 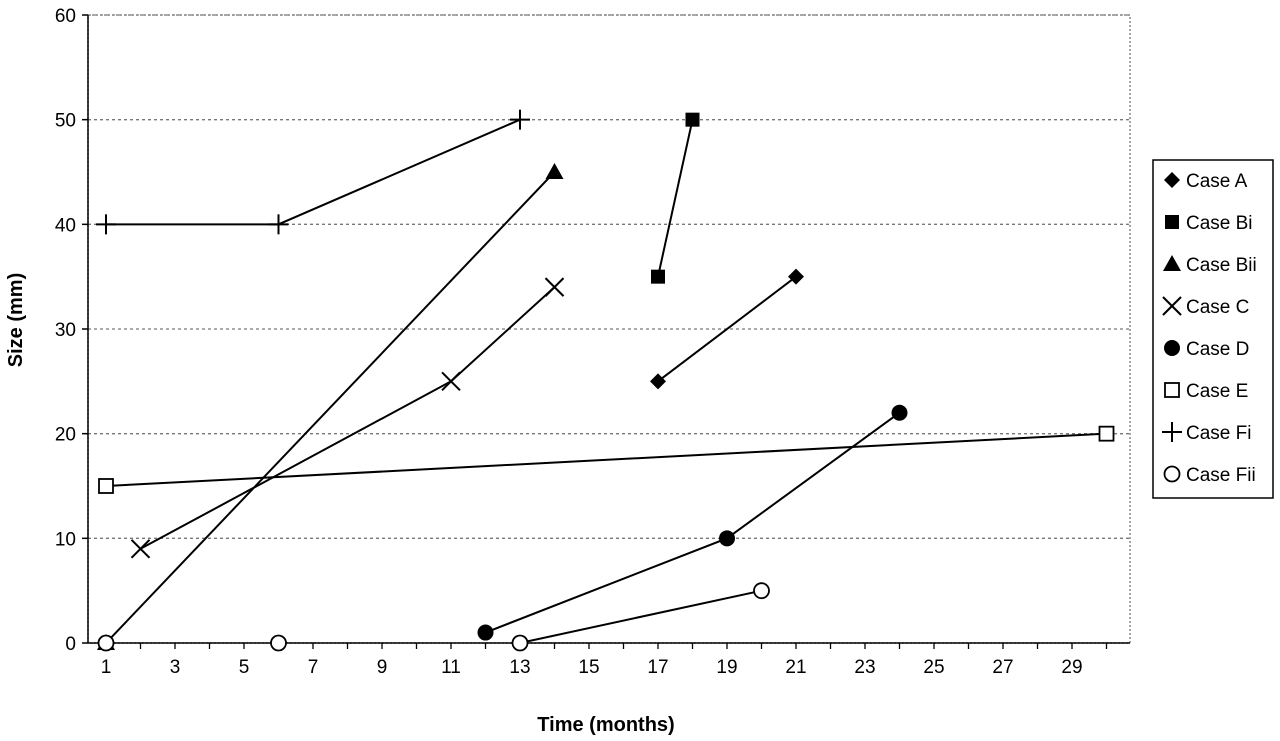 What do you see at coordinates (588, 667) in the screenshot?
I see `x-tick-label-15: 15` at bounding box center [588, 667].